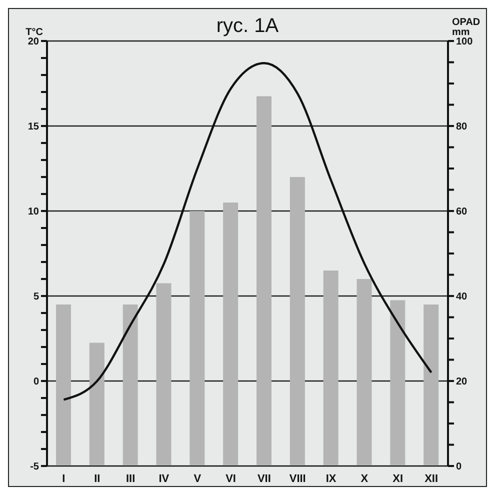  Describe the element at coordinates (97, 478) in the screenshot. I see `x-tick-label: II` at that location.